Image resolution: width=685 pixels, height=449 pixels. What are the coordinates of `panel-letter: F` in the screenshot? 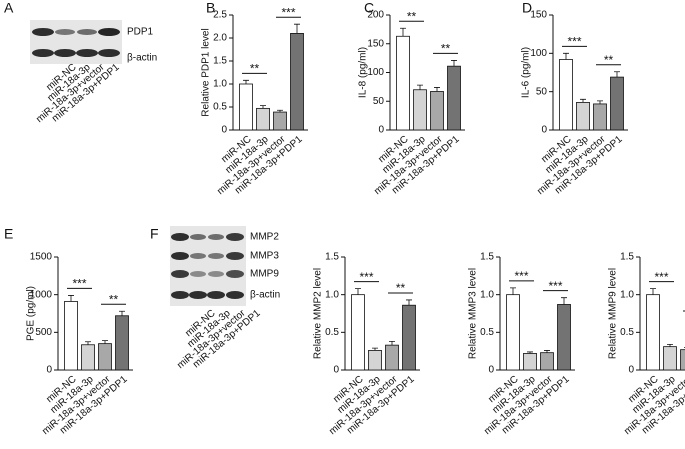 It's located at (154, 234).